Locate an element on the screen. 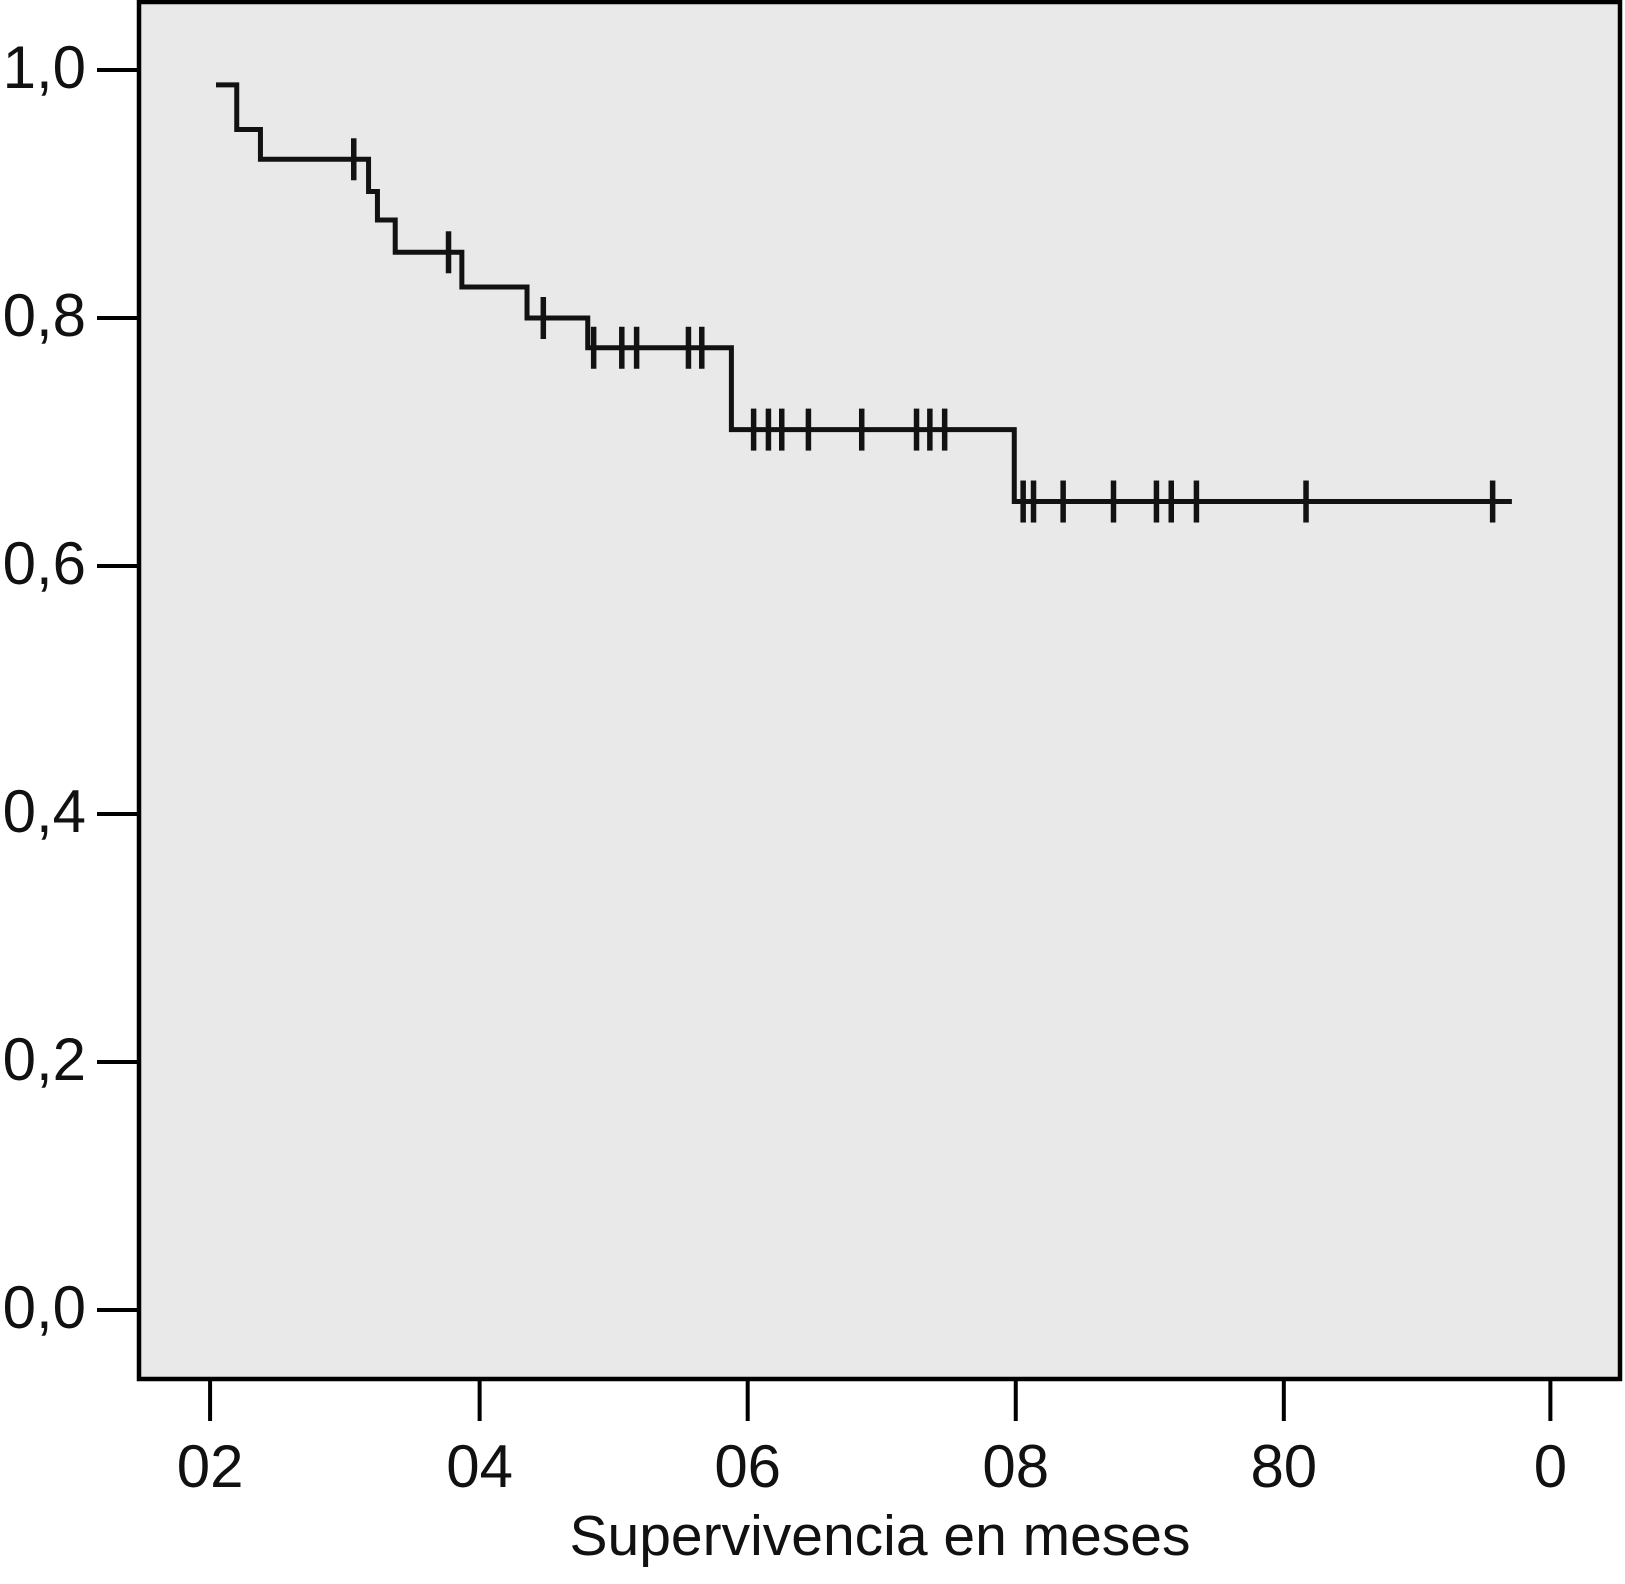 Image resolution: width=1625 pixels, height=1584 pixels. x-tick-label: 04 is located at coordinates (479, 1466).